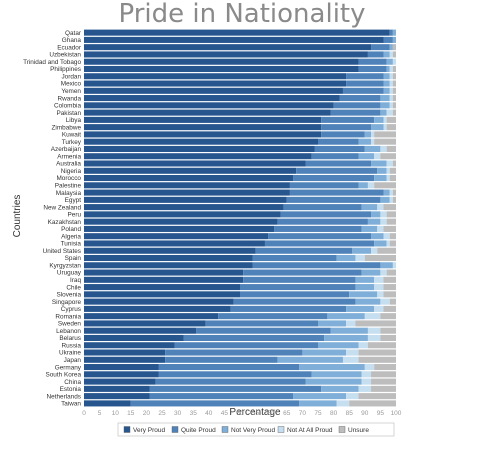 The image size is (480, 453). Describe the element at coordinates (237, 32) in the screenshot. I see `bar-qatar-very-proud` at that location.